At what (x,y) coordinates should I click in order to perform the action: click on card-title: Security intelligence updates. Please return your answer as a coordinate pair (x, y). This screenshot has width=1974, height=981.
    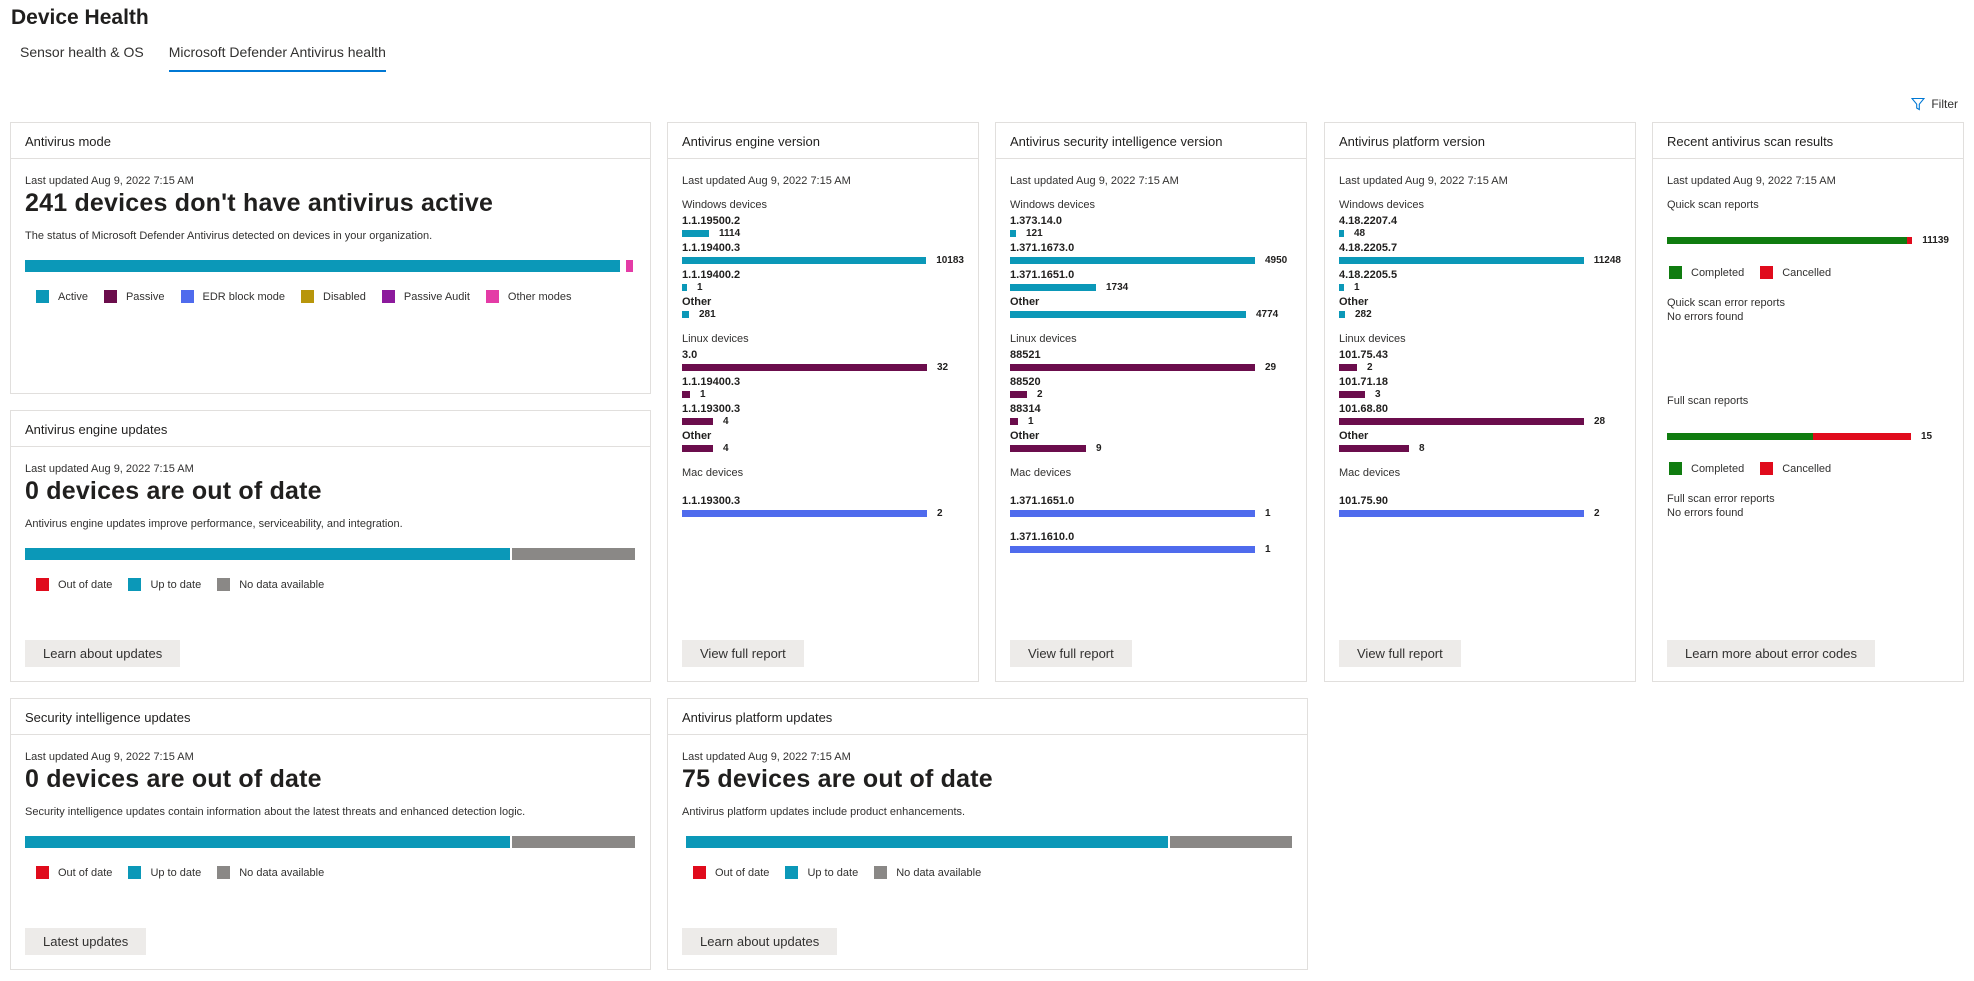
    Looking at the image, I should click on (330, 717).